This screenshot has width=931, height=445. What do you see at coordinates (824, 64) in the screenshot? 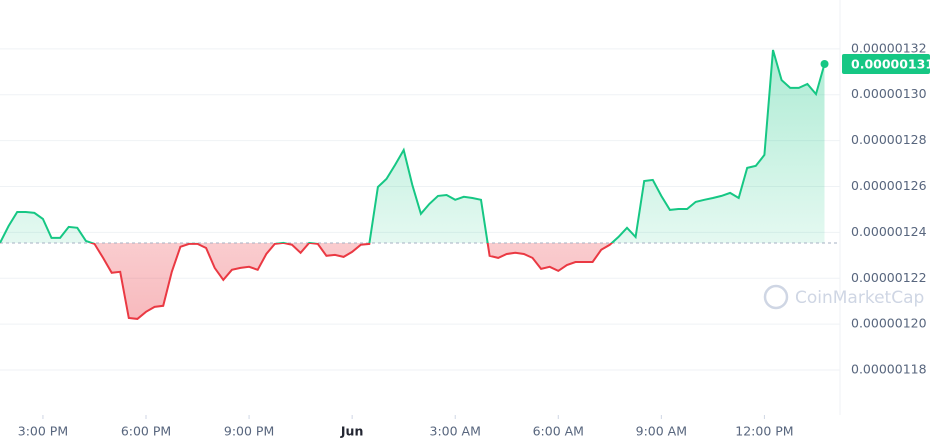
I see `last-point` at bounding box center [824, 64].